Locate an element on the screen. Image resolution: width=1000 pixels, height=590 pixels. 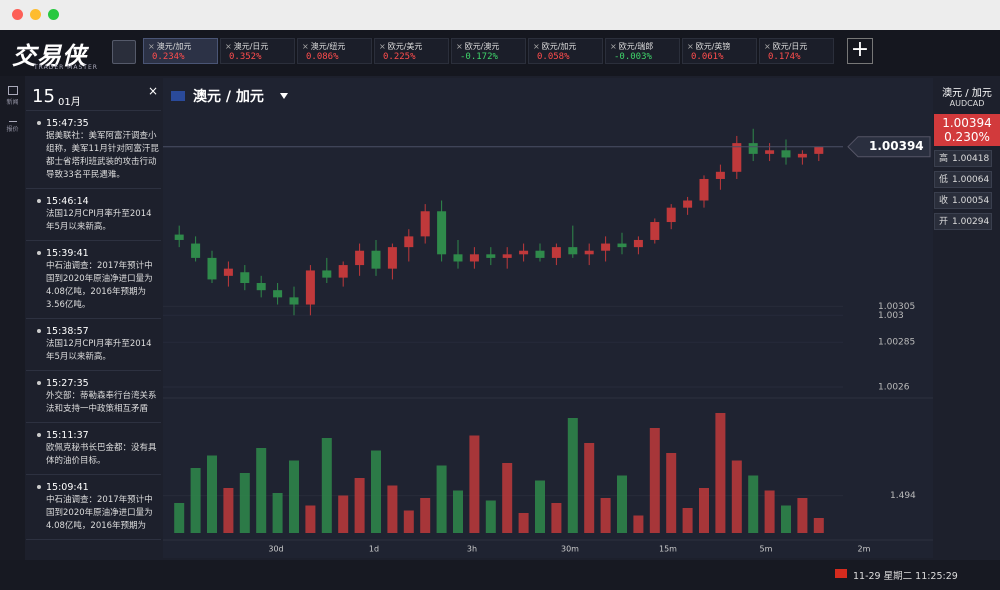
tab-name: 欧元/日元 is located at coordinates (790, 46).